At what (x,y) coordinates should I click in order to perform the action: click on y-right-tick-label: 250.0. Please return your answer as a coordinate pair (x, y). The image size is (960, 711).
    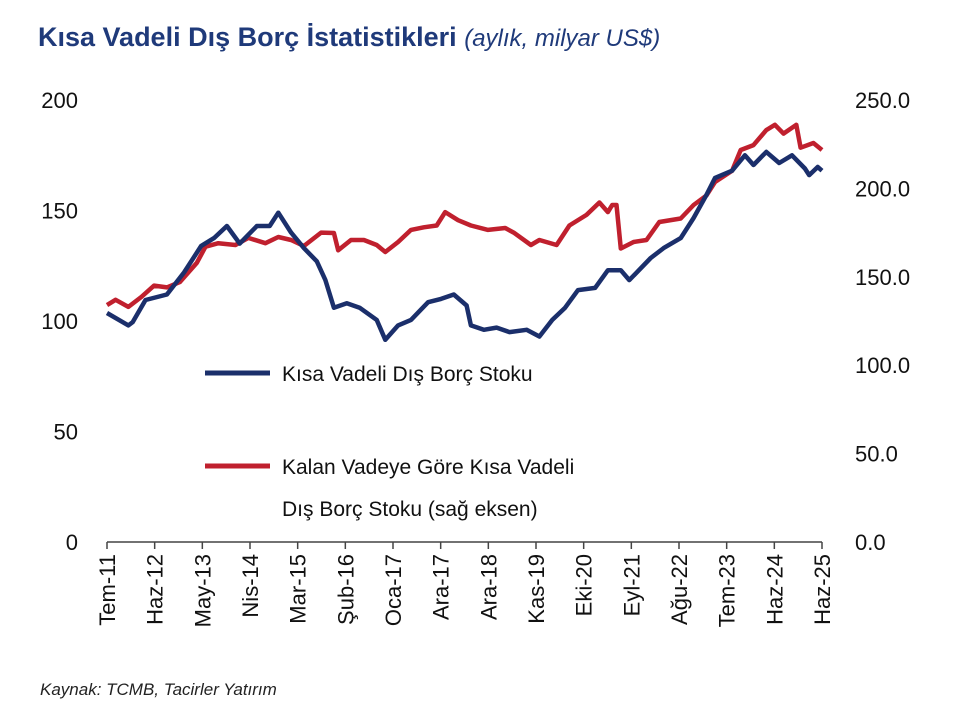
    Looking at the image, I should click on (882, 100).